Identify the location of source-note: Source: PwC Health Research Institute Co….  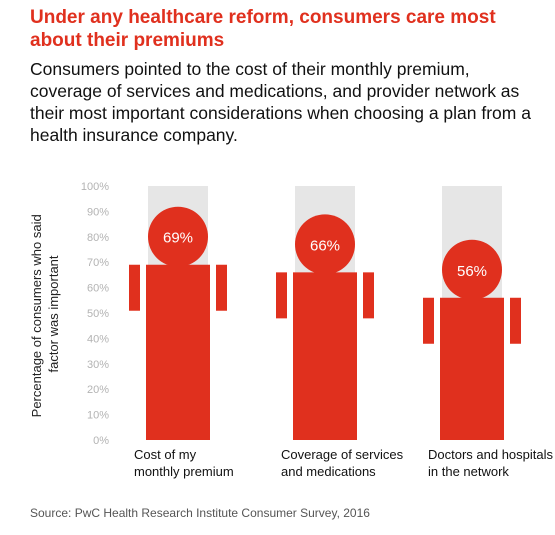
(200, 513).